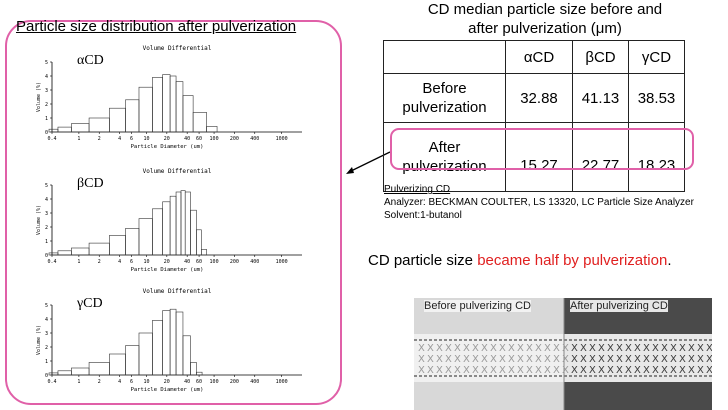 The height and width of the screenshot is (410, 728). What do you see at coordinates (39, 220) in the screenshot?
I see `y-axis-label: Volume (%)` at bounding box center [39, 220].